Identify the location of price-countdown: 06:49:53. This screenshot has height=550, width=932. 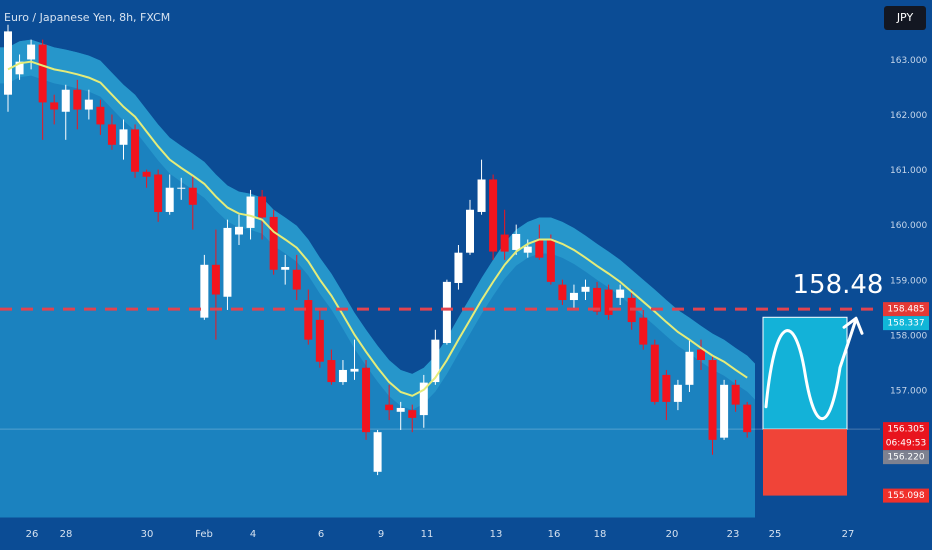
(906, 444).